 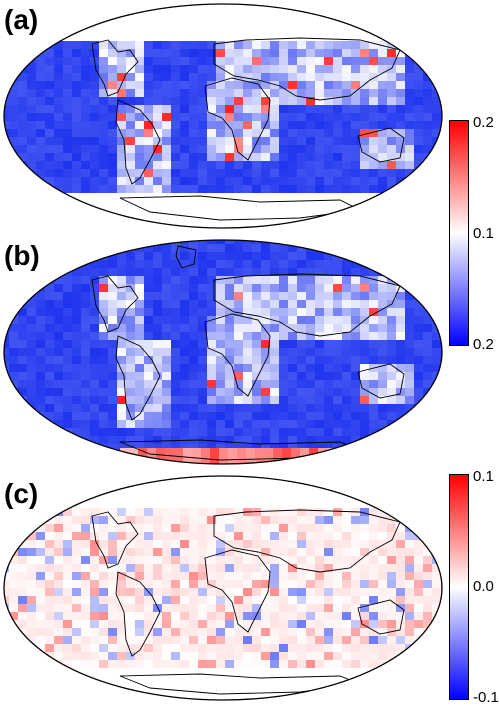 What do you see at coordinates (483, 122) in the screenshot?
I see `colorbar-ab-tick-top: 0.2` at bounding box center [483, 122].